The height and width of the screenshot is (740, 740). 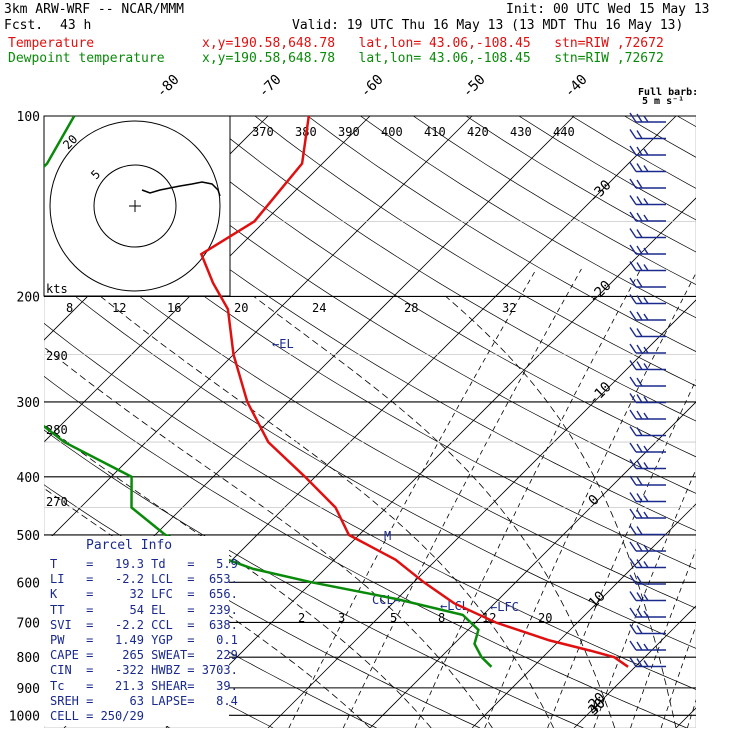 What do you see at coordinates (341, 618) in the screenshot?
I see `mixing-ratio-low-label: 3` at bounding box center [341, 618].